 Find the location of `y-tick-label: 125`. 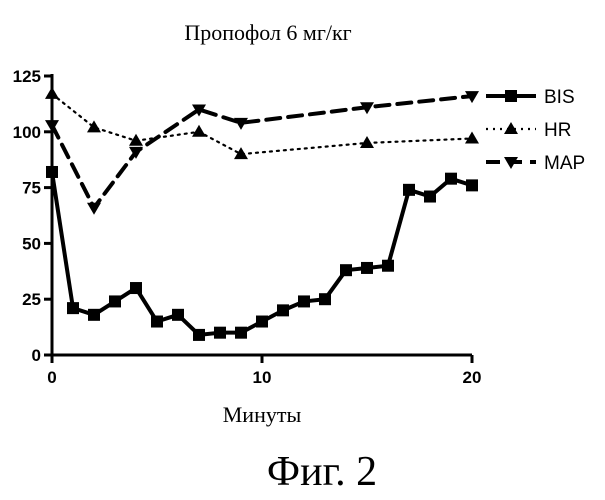

y-tick-label: 125 is located at coordinates (27, 76).